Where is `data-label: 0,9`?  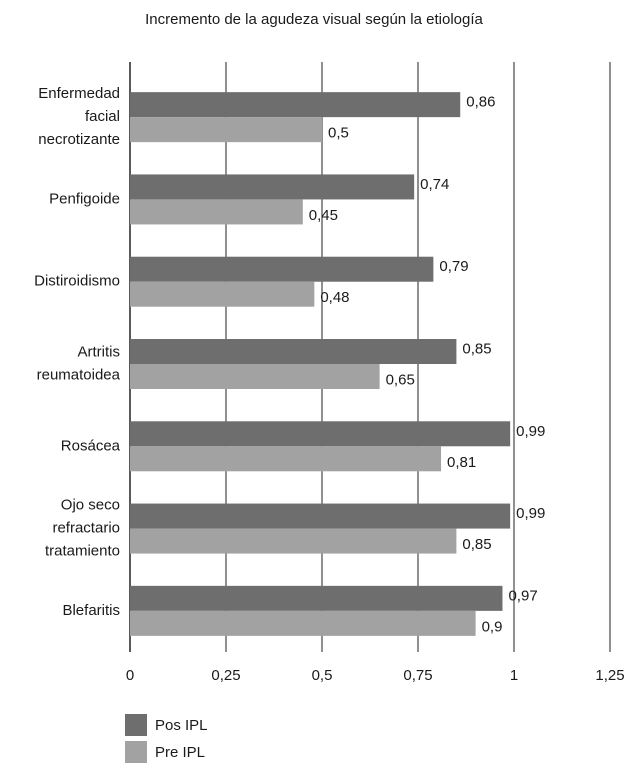 data-label: 0,9 is located at coordinates (492, 626).